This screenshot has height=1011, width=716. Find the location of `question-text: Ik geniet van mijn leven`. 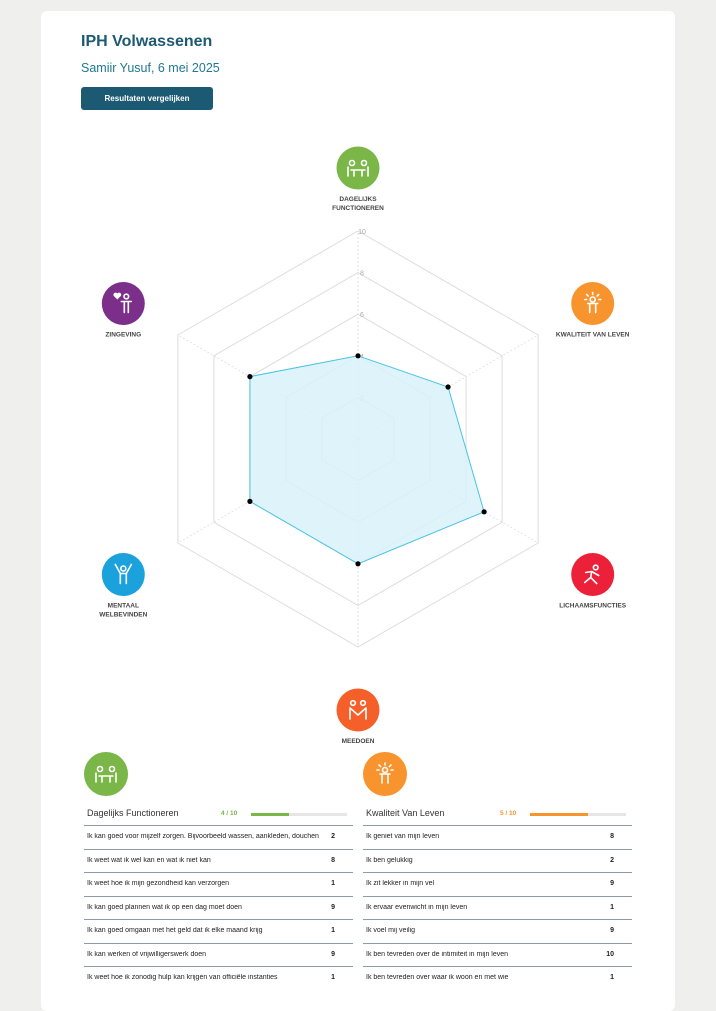

question-text: Ik geniet van mijn leven is located at coordinates (403, 836).